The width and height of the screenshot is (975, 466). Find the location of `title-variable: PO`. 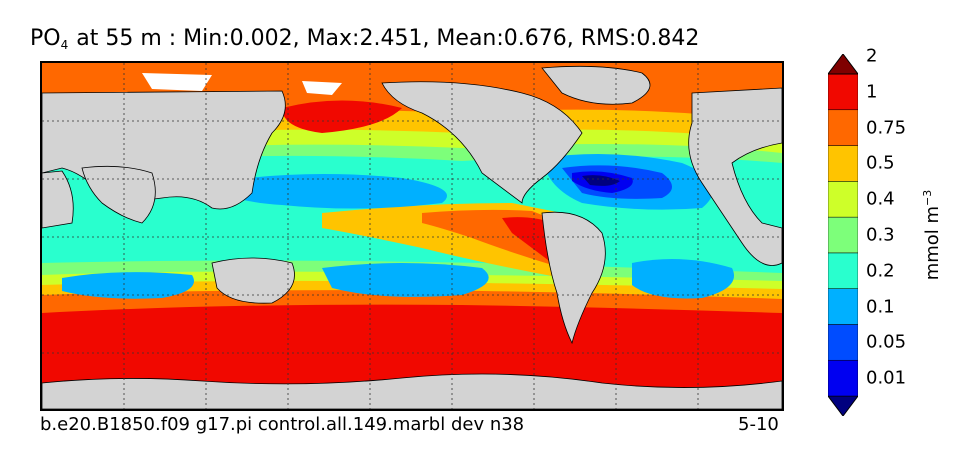

title-variable: PO is located at coordinates (45, 38).